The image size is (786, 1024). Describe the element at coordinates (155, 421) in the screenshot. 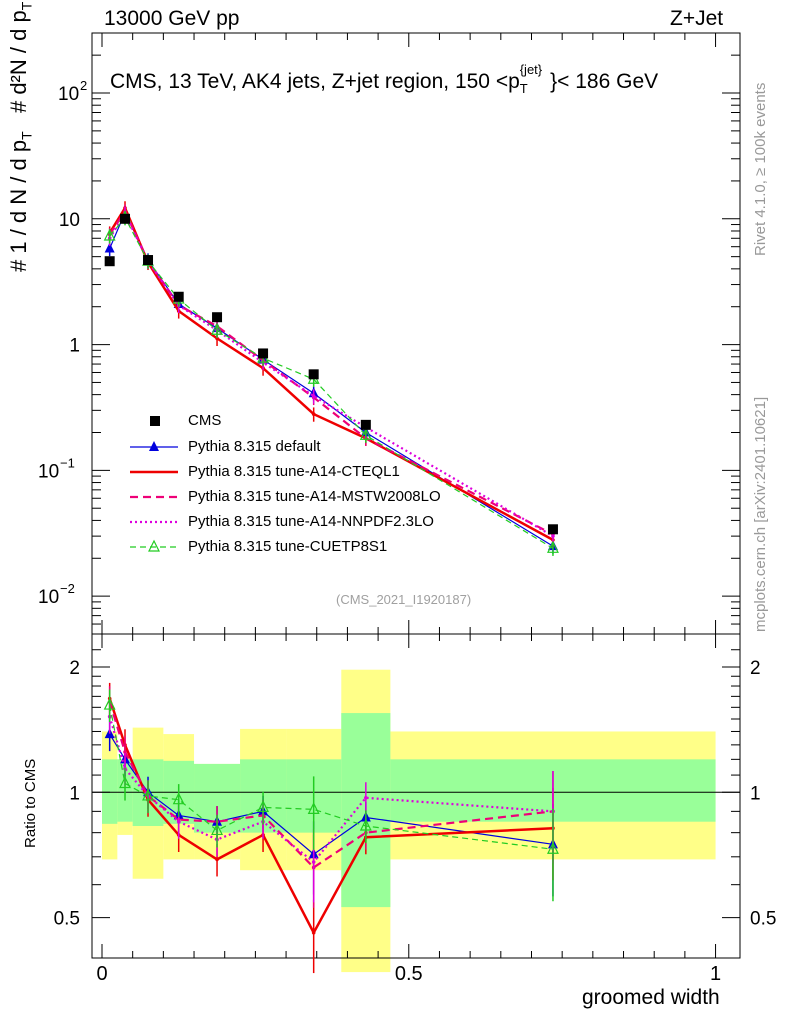

I see `legend-symbol-cms` at that location.